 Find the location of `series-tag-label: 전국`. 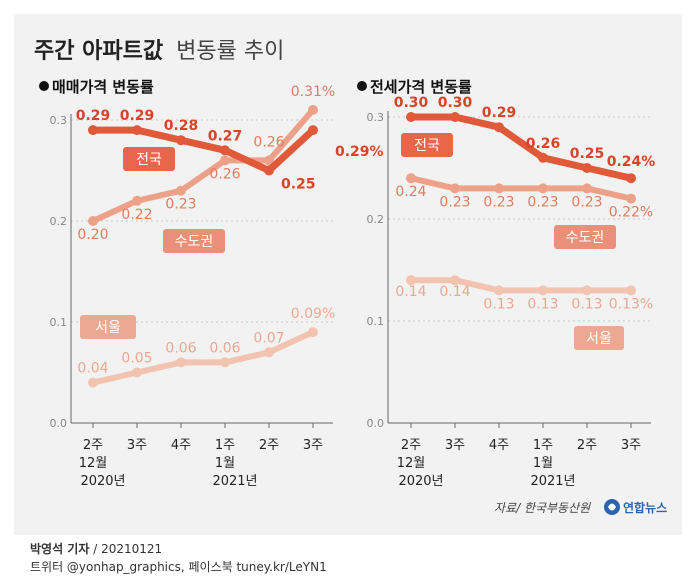

series-tag-label: 전국 is located at coordinates (149, 160).